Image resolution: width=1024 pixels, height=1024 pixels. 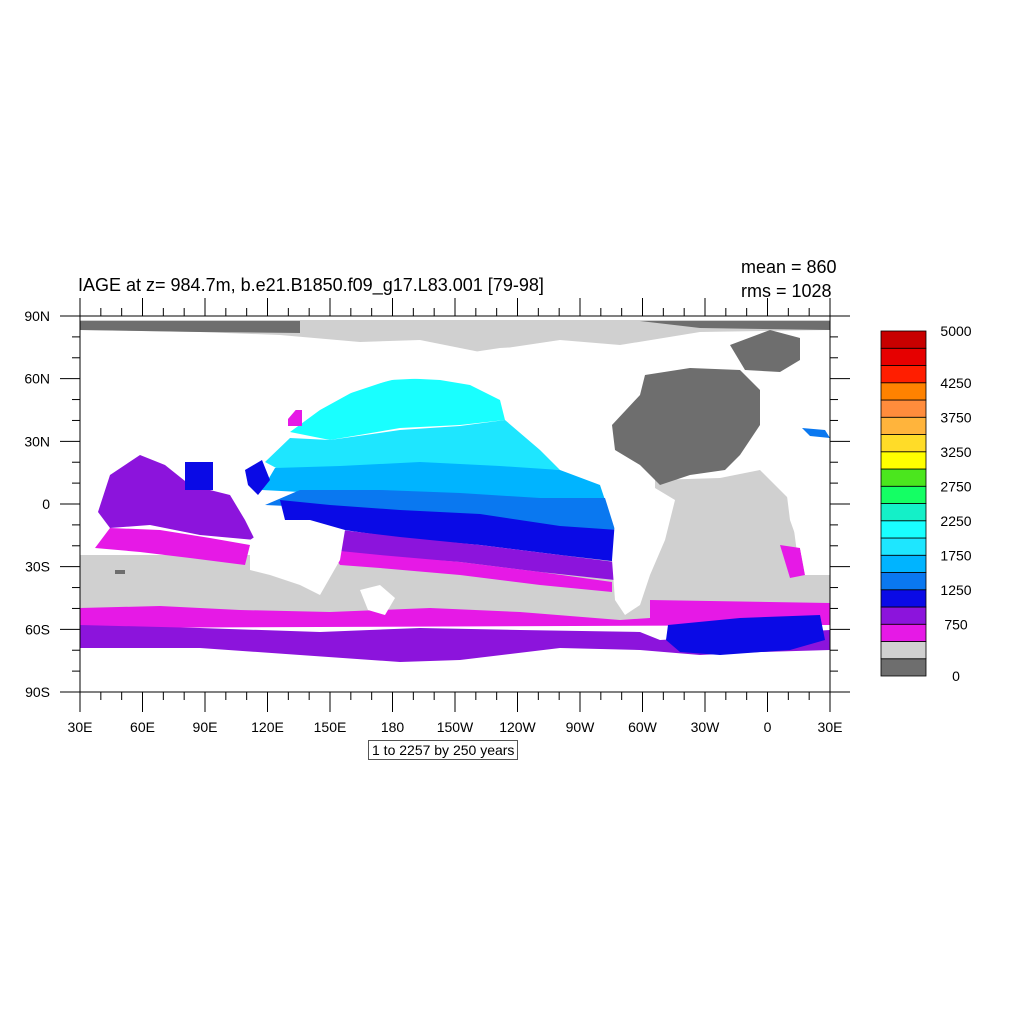 I want to click on lon-tick-label: 120E, so click(x=267, y=727).